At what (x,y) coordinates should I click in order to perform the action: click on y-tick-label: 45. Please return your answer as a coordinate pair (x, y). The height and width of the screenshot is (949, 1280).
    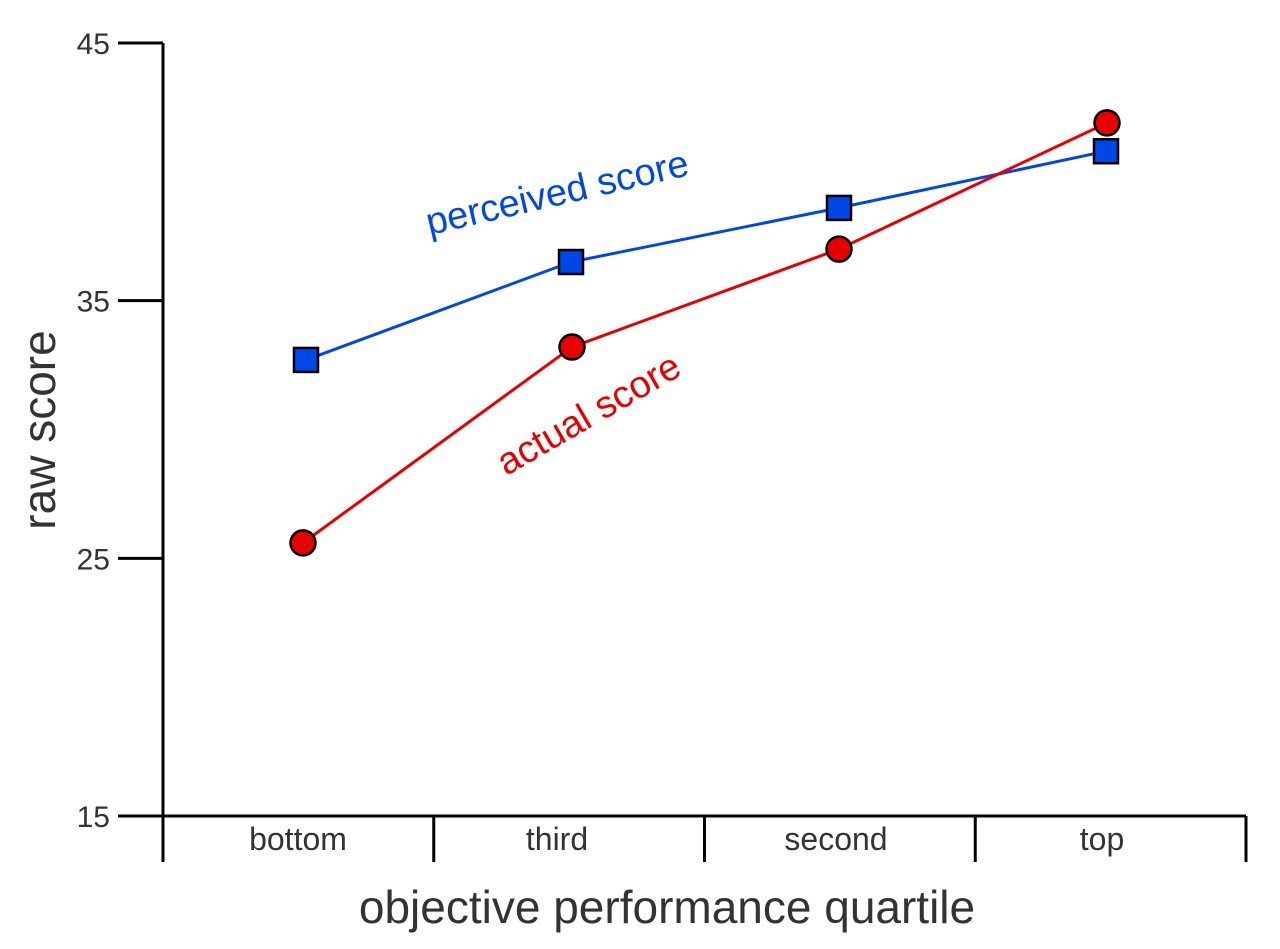
    Looking at the image, I should click on (93, 44).